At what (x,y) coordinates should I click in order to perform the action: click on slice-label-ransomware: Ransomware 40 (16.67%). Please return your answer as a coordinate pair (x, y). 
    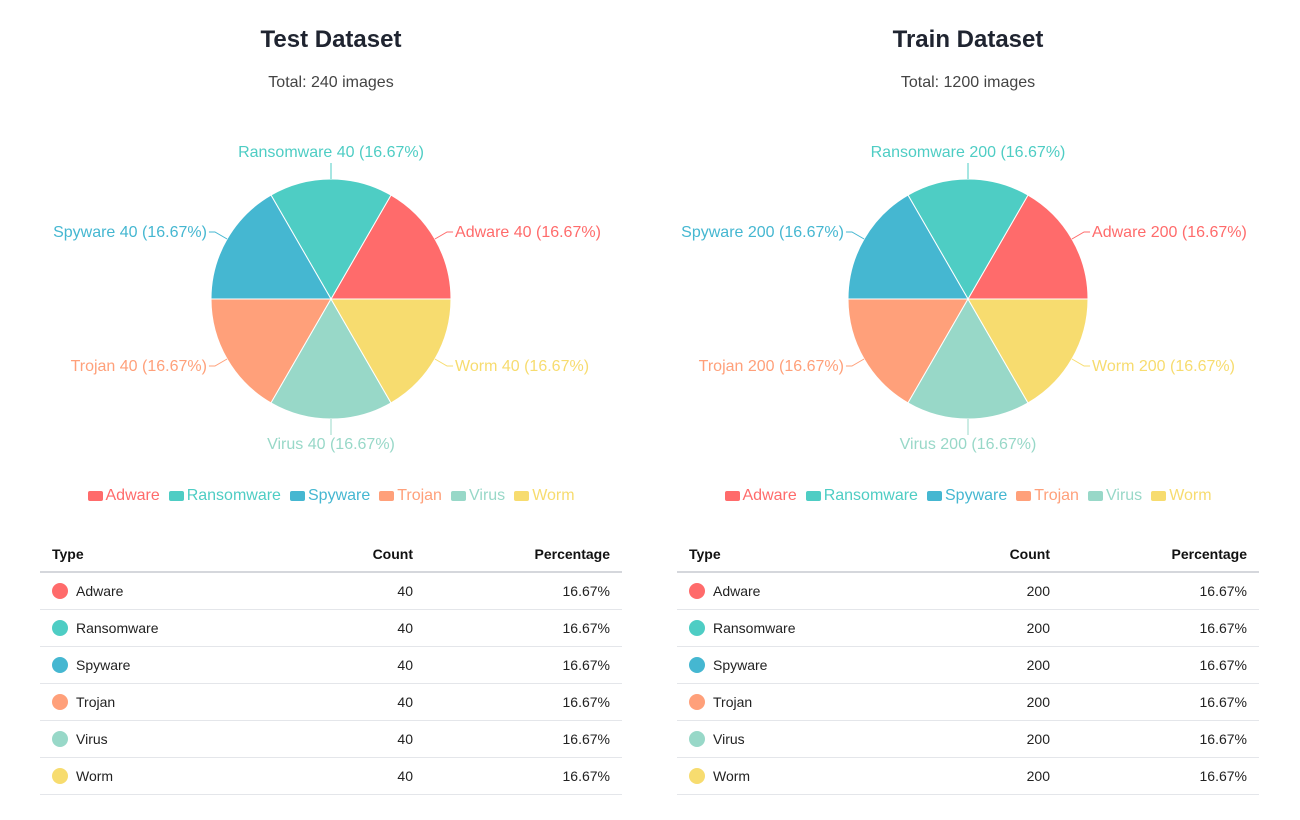
    Looking at the image, I should click on (331, 152).